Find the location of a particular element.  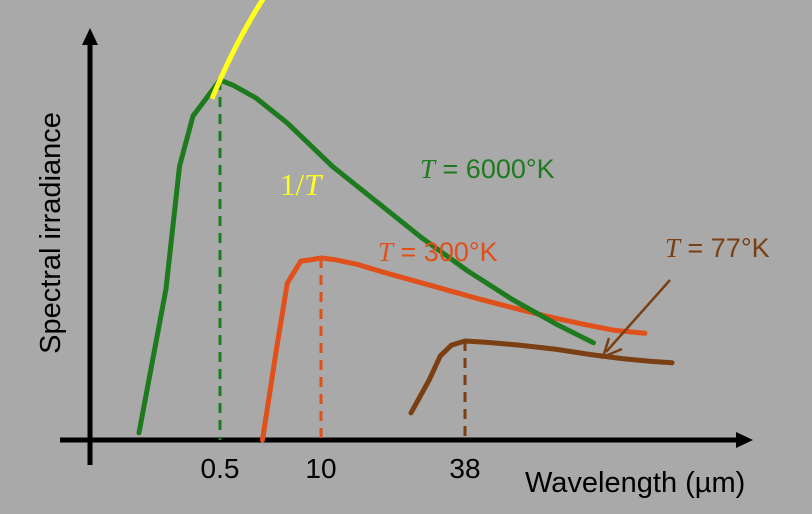

series-label-6000k: T = 6000°K is located at coordinates (487, 169).